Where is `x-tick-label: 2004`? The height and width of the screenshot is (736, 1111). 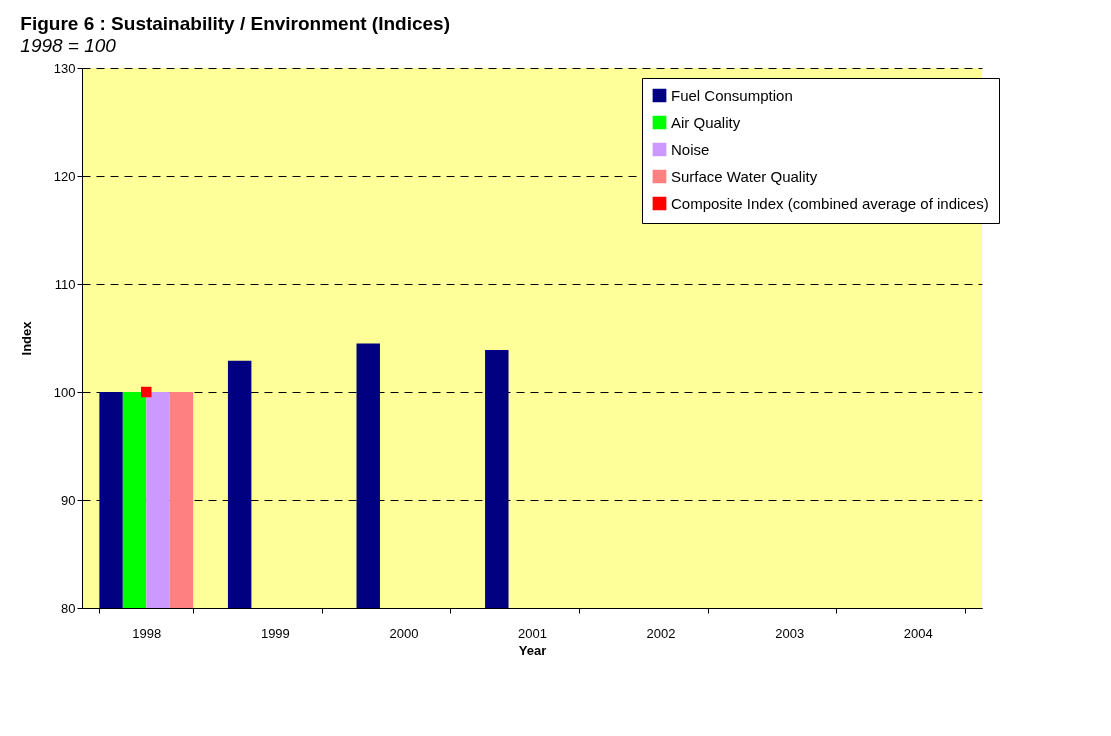
x-tick-label: 2004 is located at coordinates (918, 633).